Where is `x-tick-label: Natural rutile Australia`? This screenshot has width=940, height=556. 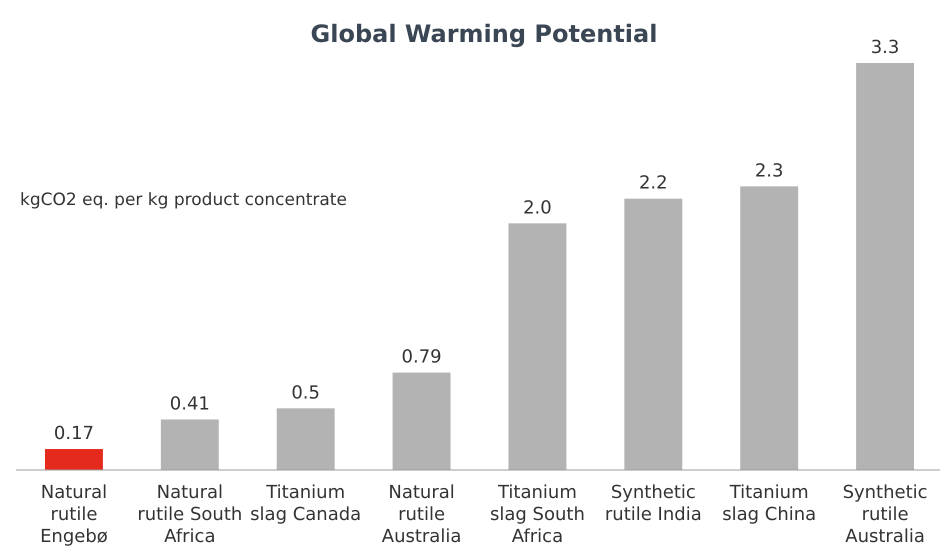
x-tick-label: Natural rutile Australia is located at coordinates (422, 514).